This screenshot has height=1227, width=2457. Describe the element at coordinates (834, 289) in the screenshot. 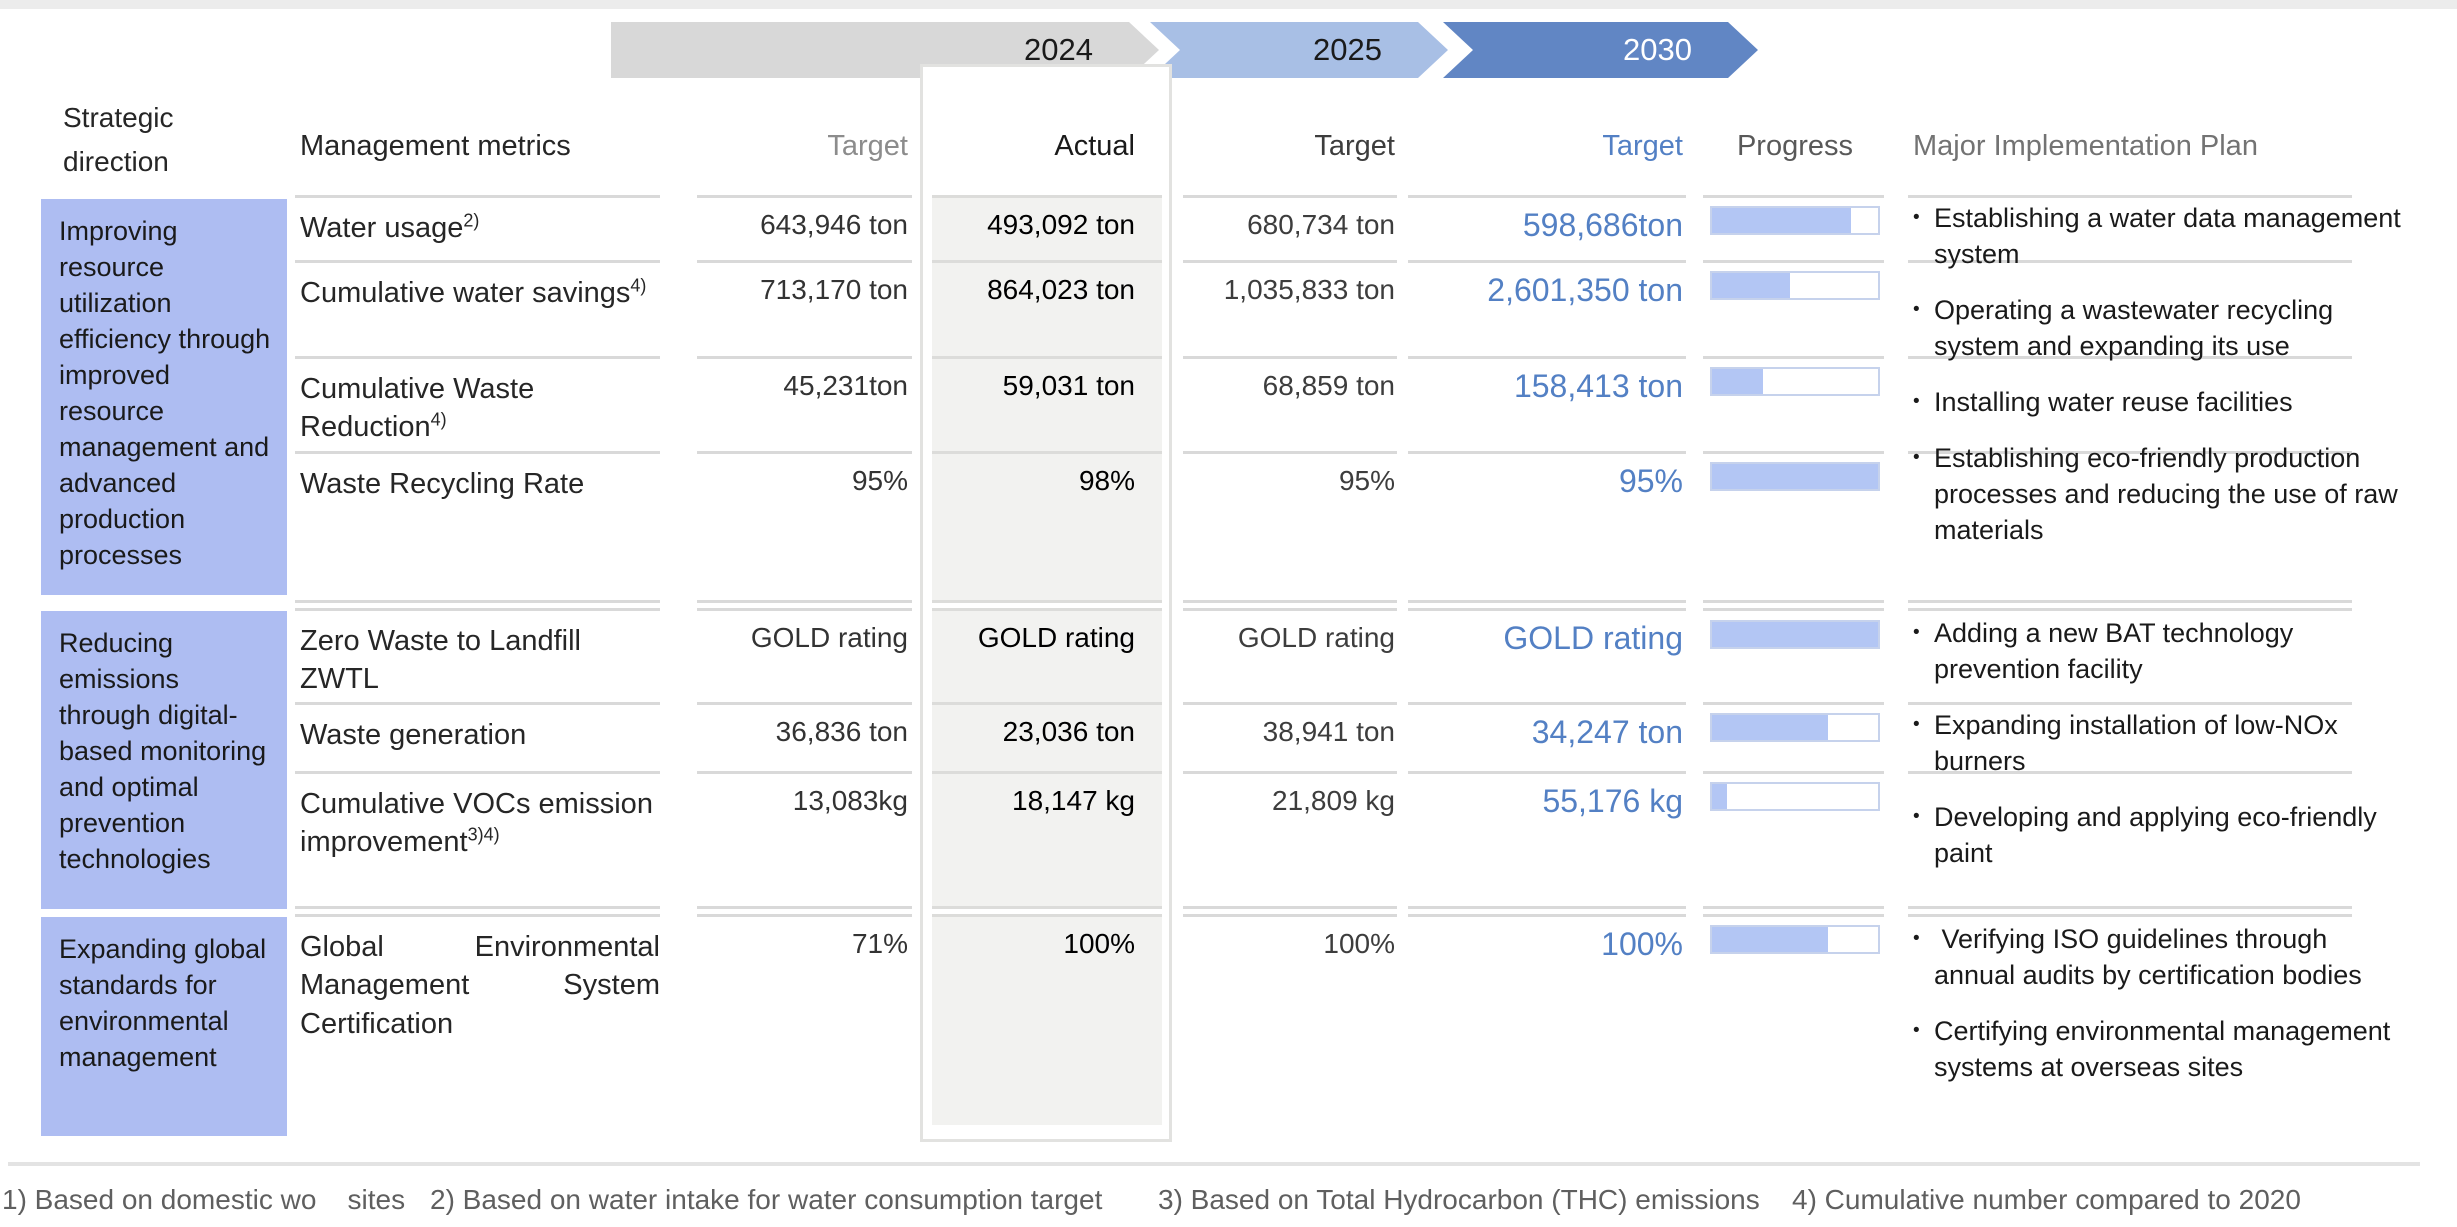

I see `target-2024-value: 713,170 ton` at that location.